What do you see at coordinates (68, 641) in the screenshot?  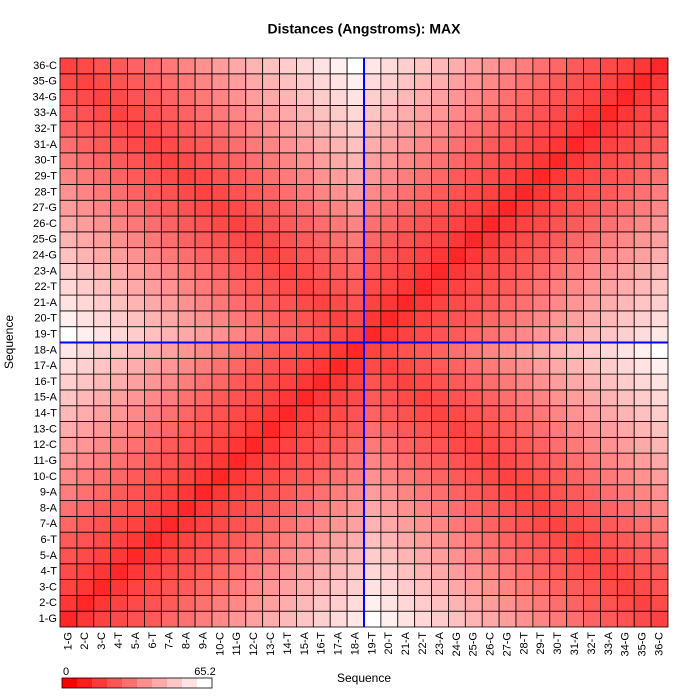 I see `x-tick-label: 1-G` at bounding box center [68, 641].